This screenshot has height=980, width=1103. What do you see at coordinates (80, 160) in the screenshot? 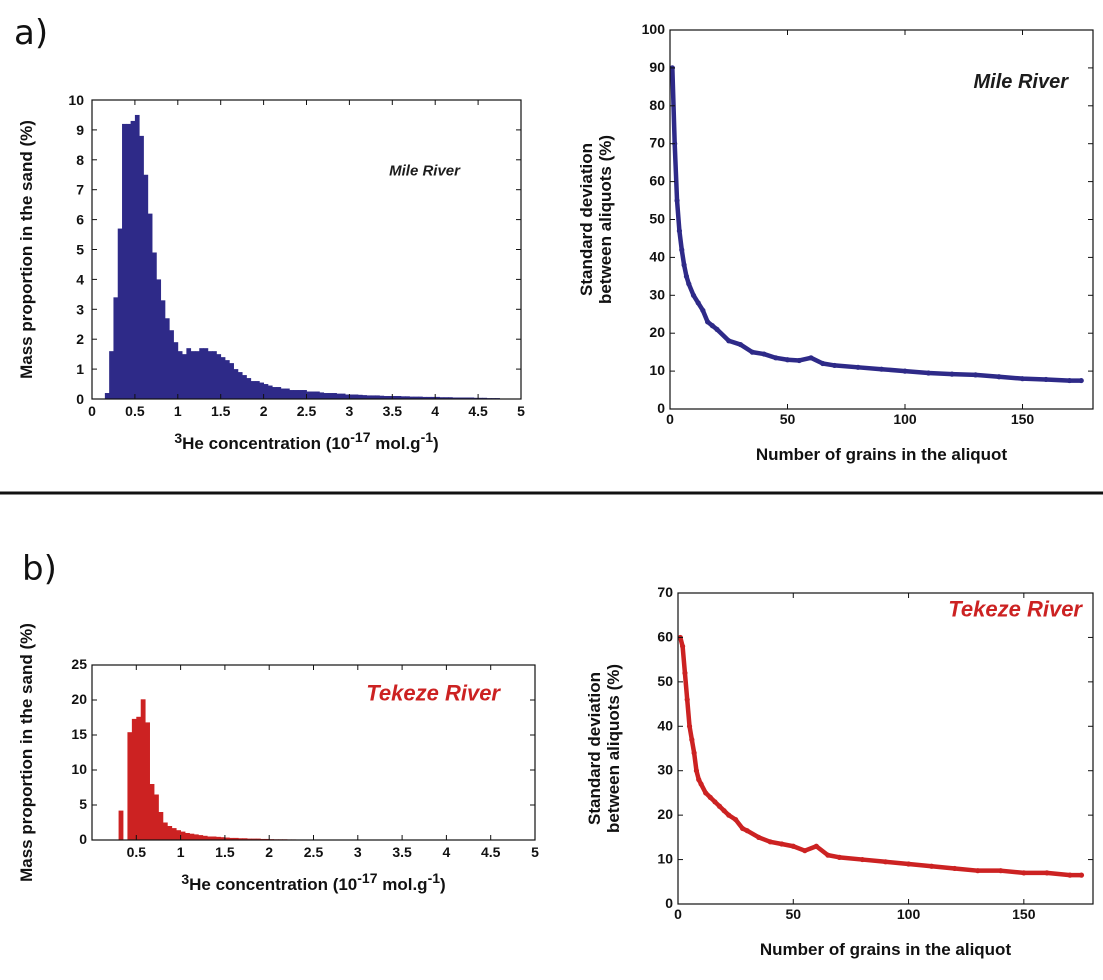
I see `y-tick-label: 8` at bounding box center [80, 160].